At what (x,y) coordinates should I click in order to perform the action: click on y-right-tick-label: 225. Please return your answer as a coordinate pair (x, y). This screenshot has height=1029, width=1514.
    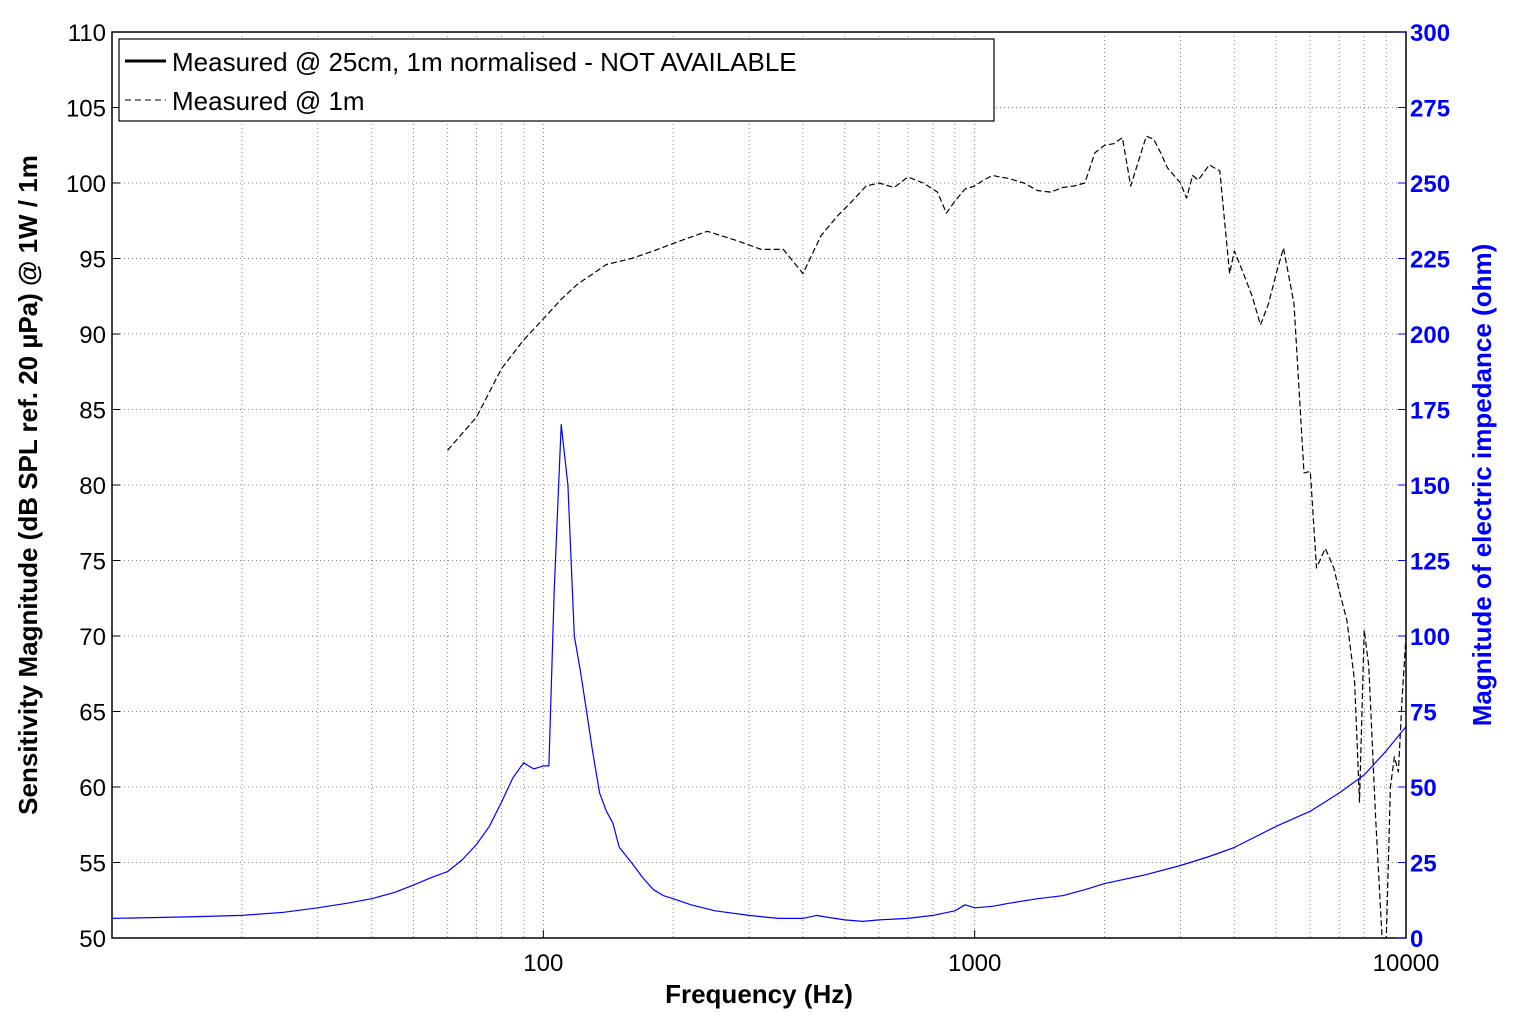
    Looking at the image, I should click on (1430, 260).